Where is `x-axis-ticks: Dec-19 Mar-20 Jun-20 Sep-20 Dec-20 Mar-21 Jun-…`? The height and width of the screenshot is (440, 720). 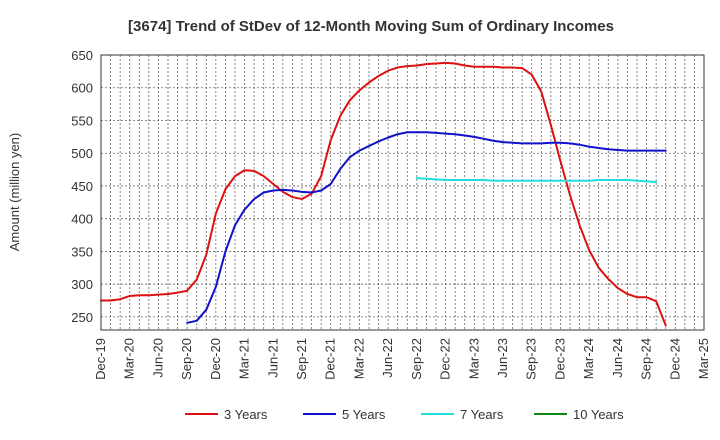 x-axis-ticks: Dec-19 Mar-20 Jun-20 Sep-20 Dec-20 Mar-21 Jun-… is located at coordinates (402, 359).